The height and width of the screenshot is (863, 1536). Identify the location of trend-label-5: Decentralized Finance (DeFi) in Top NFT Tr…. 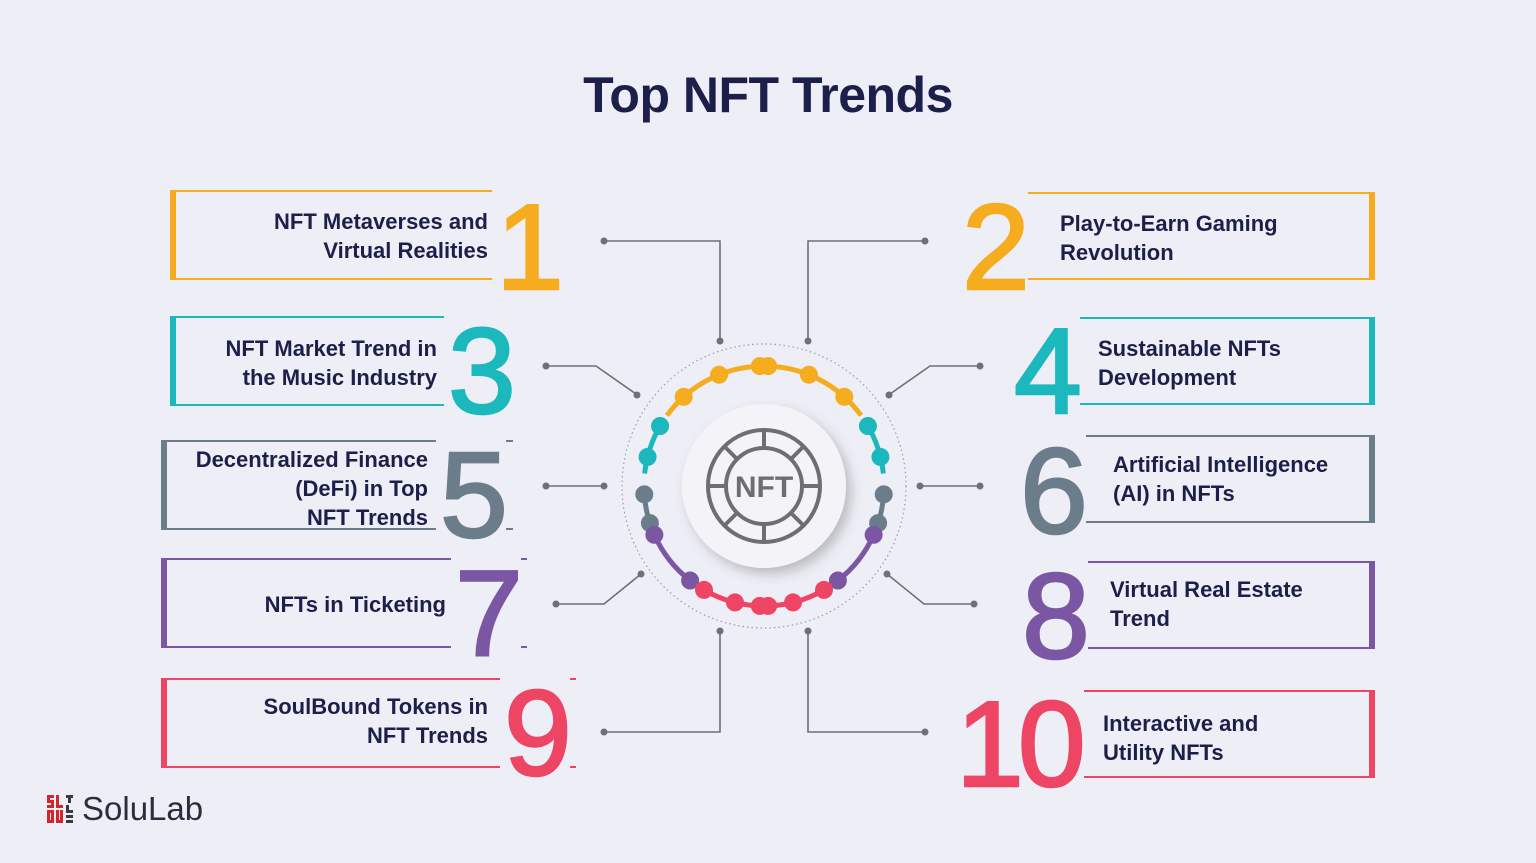
(312, 488).